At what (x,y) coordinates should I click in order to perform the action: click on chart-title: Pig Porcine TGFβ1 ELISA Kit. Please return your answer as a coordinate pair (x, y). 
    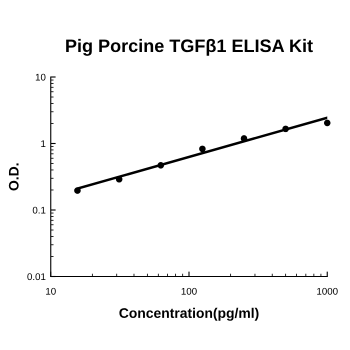
    Looking at the image, I should click on (189, 47).